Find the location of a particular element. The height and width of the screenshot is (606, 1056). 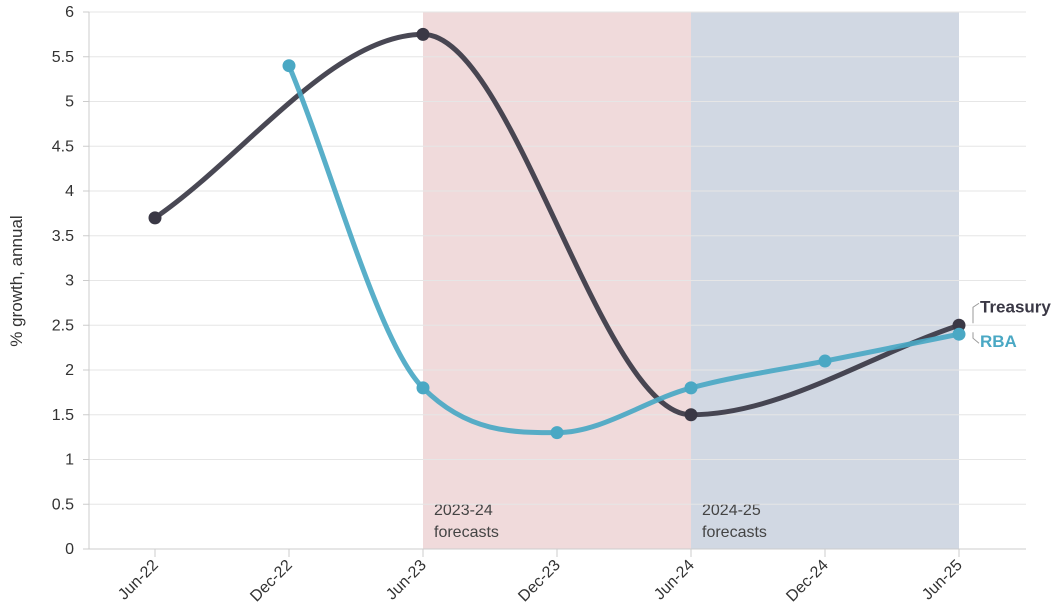

y-tick-label: 2.5 is located at coordinates (63, 325).